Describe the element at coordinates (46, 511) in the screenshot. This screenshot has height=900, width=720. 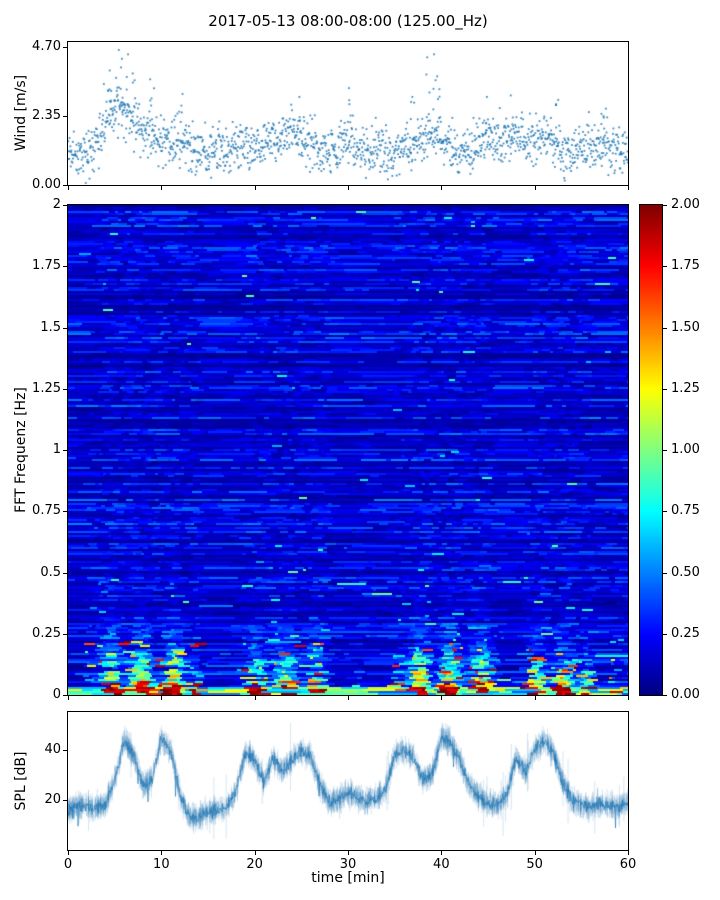
I see `fft-y-tick-label: 0.75` at that location.